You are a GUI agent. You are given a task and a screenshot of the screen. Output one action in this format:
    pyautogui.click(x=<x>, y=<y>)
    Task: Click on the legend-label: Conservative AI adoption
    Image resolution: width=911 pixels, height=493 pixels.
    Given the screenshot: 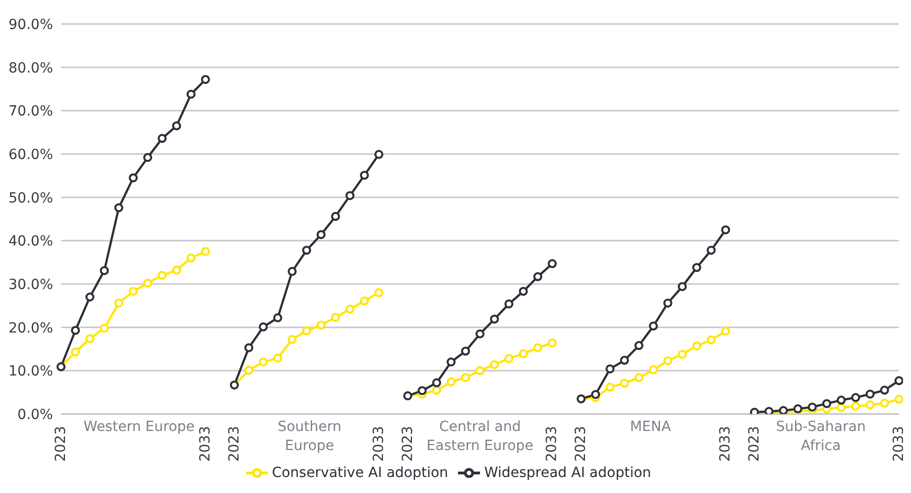 What is the action you would take?
    pyautogui.click(x=360, y=472)
    